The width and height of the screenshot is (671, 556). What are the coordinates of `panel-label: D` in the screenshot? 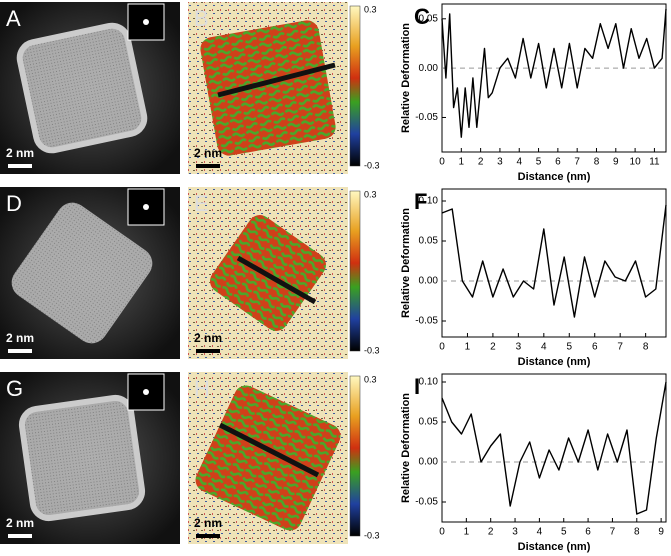 It's located at (14, 203).